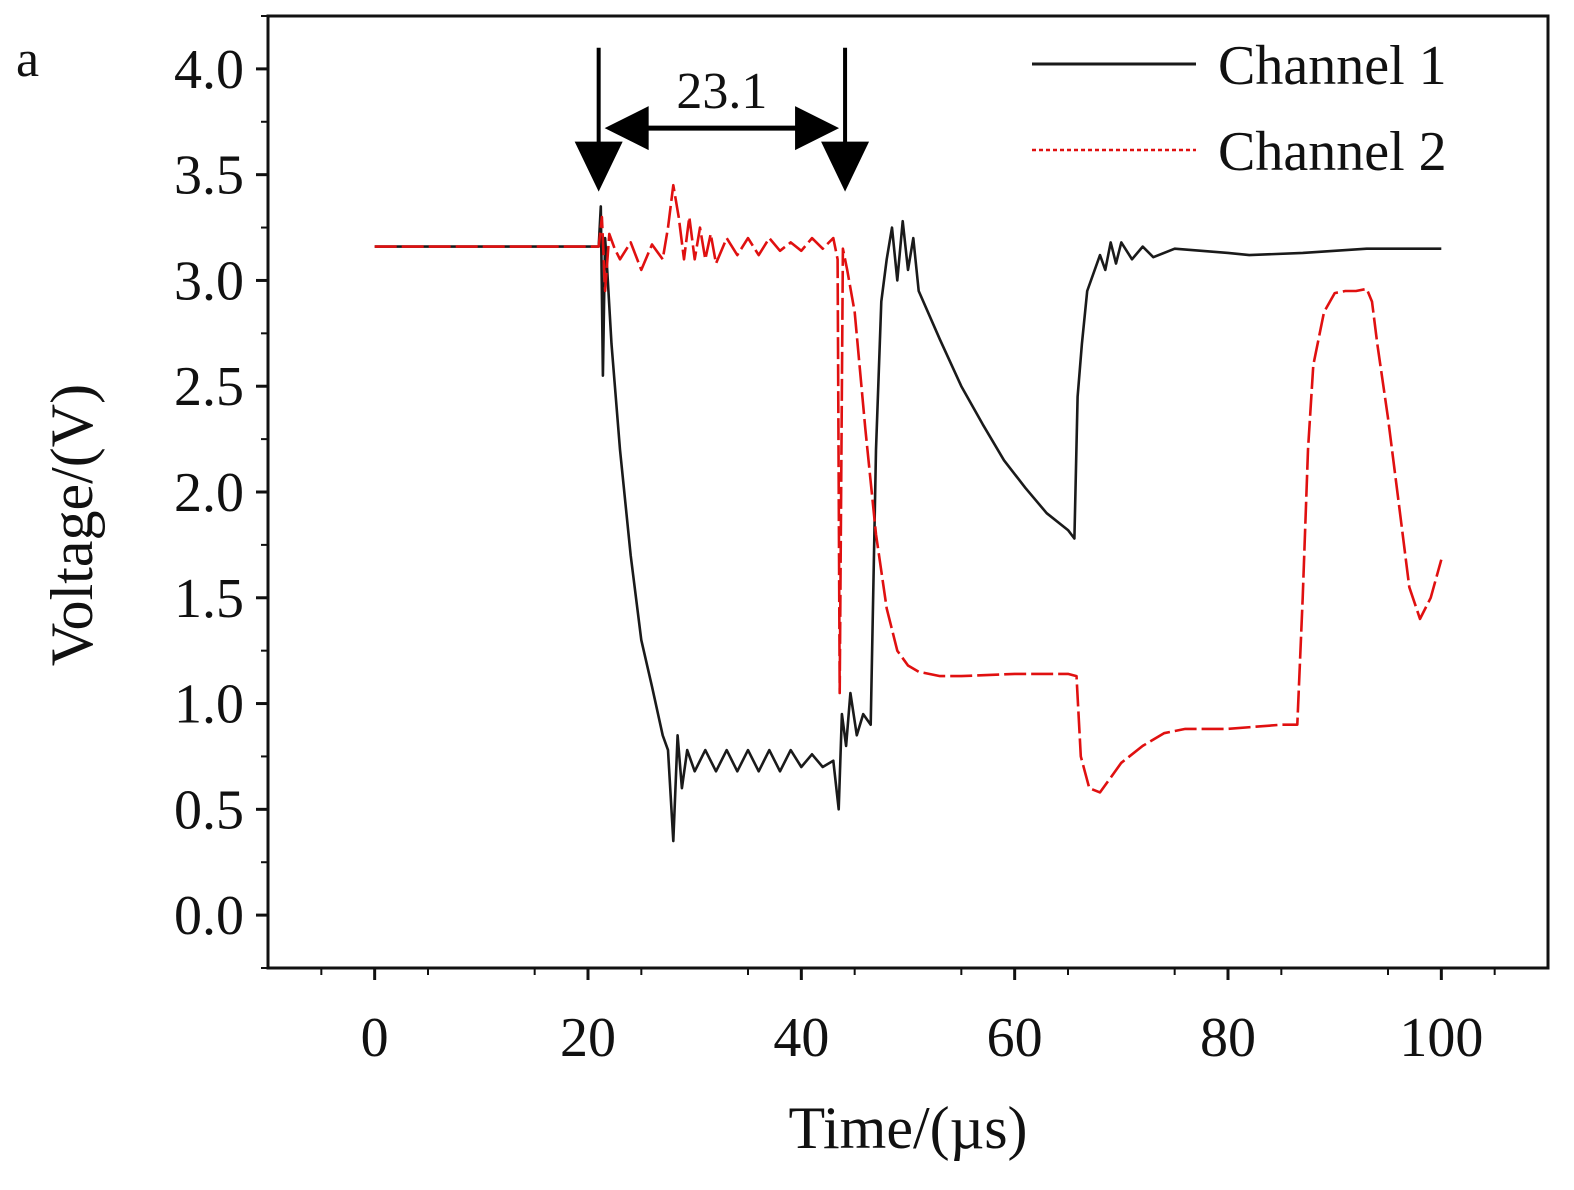  Describe the element at coordinates (375, 1038) in the screenshot. I see `x-tick-label: 0` at that location.